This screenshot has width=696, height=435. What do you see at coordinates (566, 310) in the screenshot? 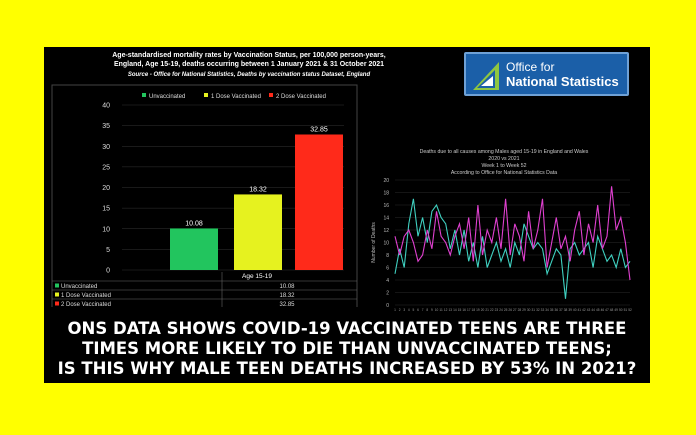
I see `line-x-tick-label: 38` at bounding box center [566, 310].